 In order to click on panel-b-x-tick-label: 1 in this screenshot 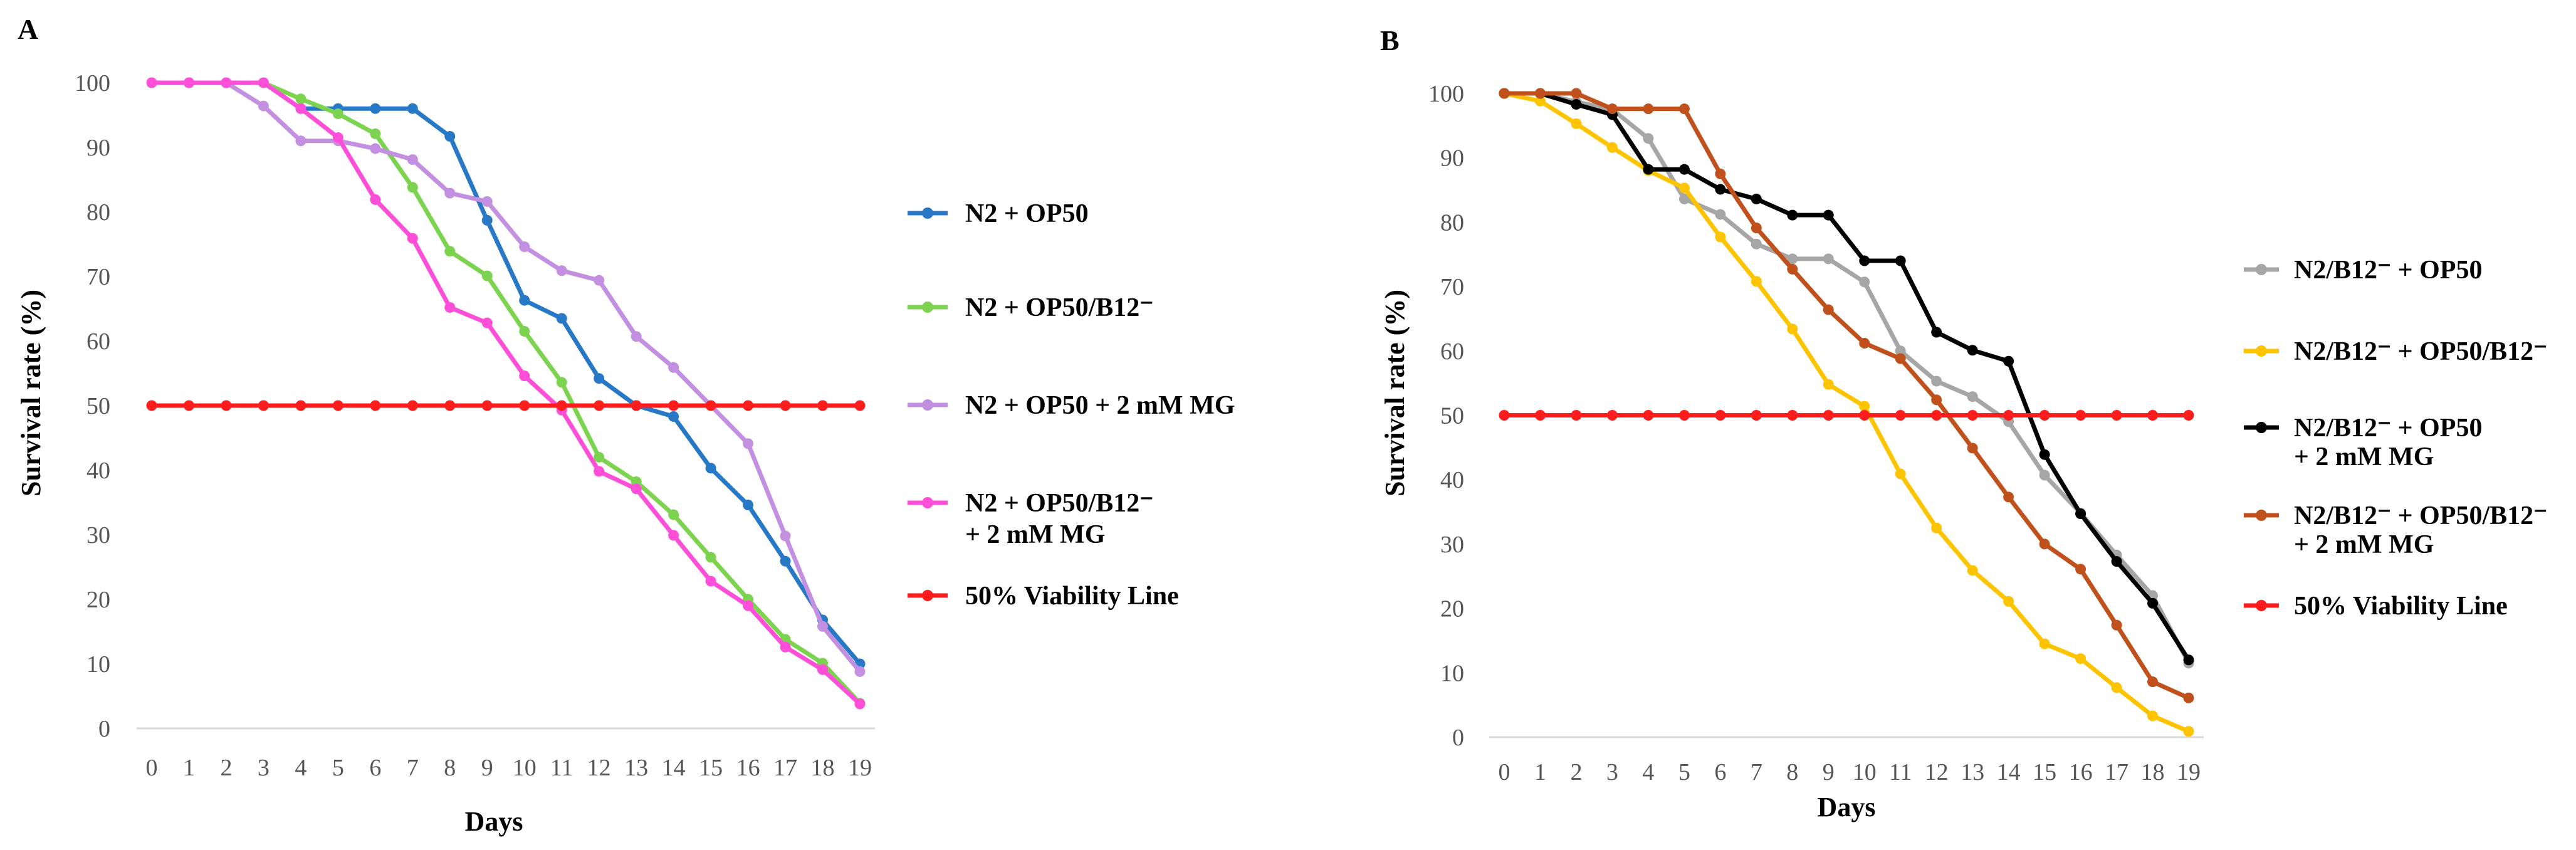, I will do `click(1540, 772)`.